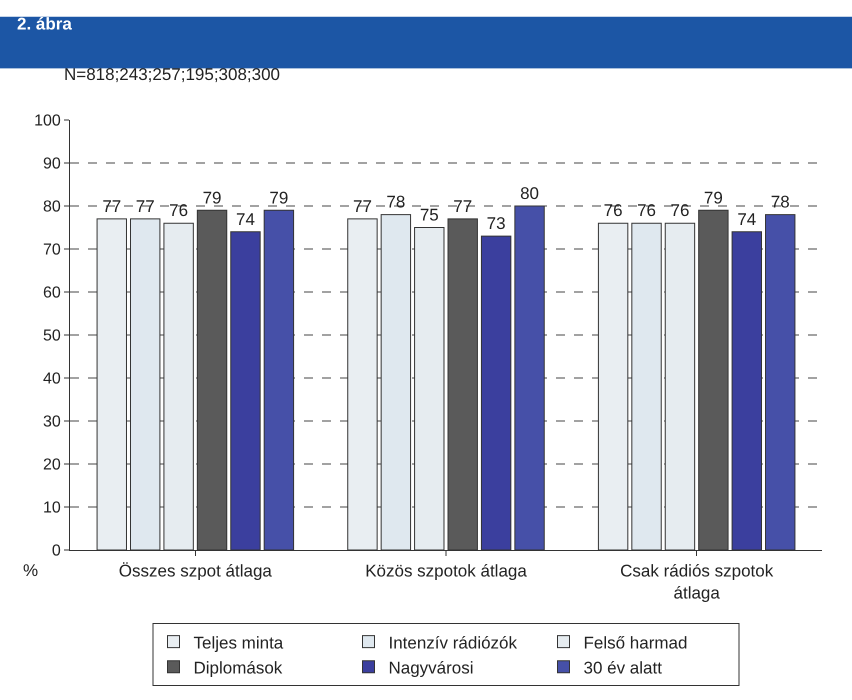 The width and height of the screenshot is (852, 700). What do you see at coordinates (431, 668) in the screenshot?
I see `legend-label: Nagyvárosi` at bounding box center [431, 668].